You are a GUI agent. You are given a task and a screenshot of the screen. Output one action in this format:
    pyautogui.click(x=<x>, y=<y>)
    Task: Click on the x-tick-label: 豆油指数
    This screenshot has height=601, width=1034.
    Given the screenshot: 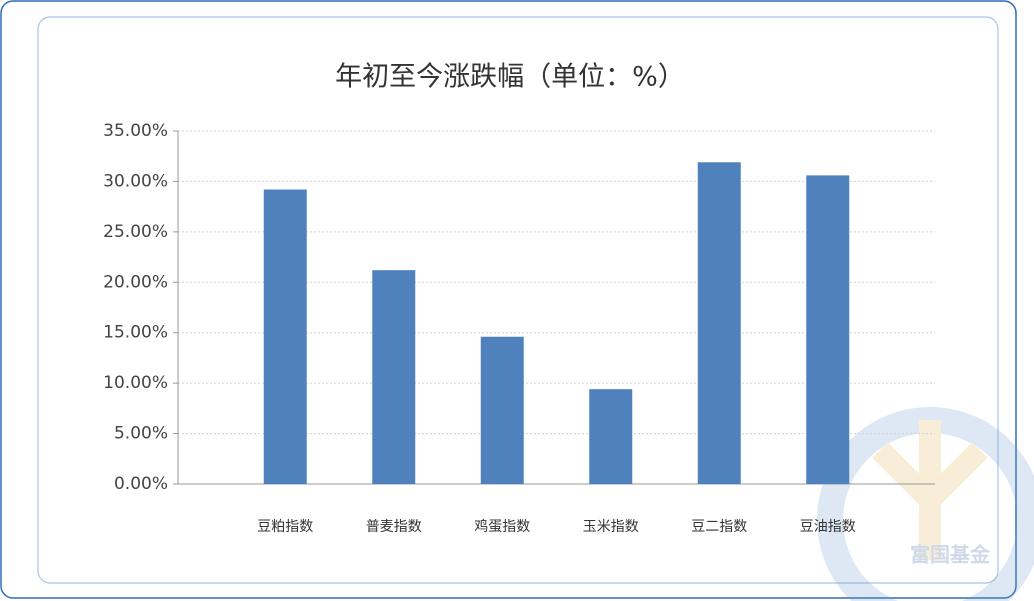 What is the action you would take?
    pyautogui.click(x=828, y=527)
    